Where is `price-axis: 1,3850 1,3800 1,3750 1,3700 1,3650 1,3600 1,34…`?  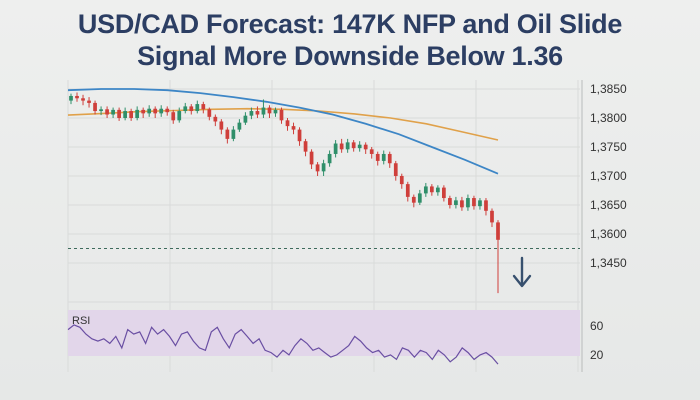 price-axis: 1,3850 1,3800 1,3750 1,3700 1,3650 1,3600 1,34… is located at coordinates (608, 176).